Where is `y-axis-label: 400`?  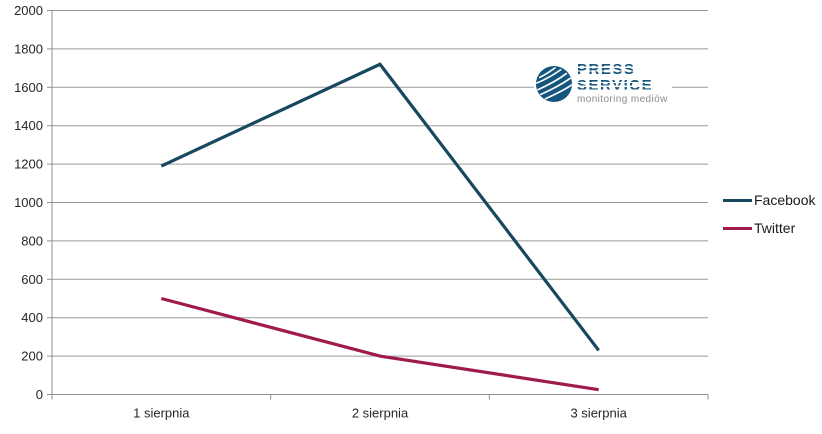 y-axis-label: 400 is located at coordinates (32, 317).